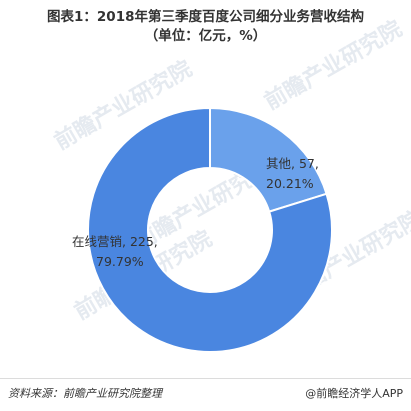  I want to click on brand-label: @前瞻经济学人APP, so click(354, 393).